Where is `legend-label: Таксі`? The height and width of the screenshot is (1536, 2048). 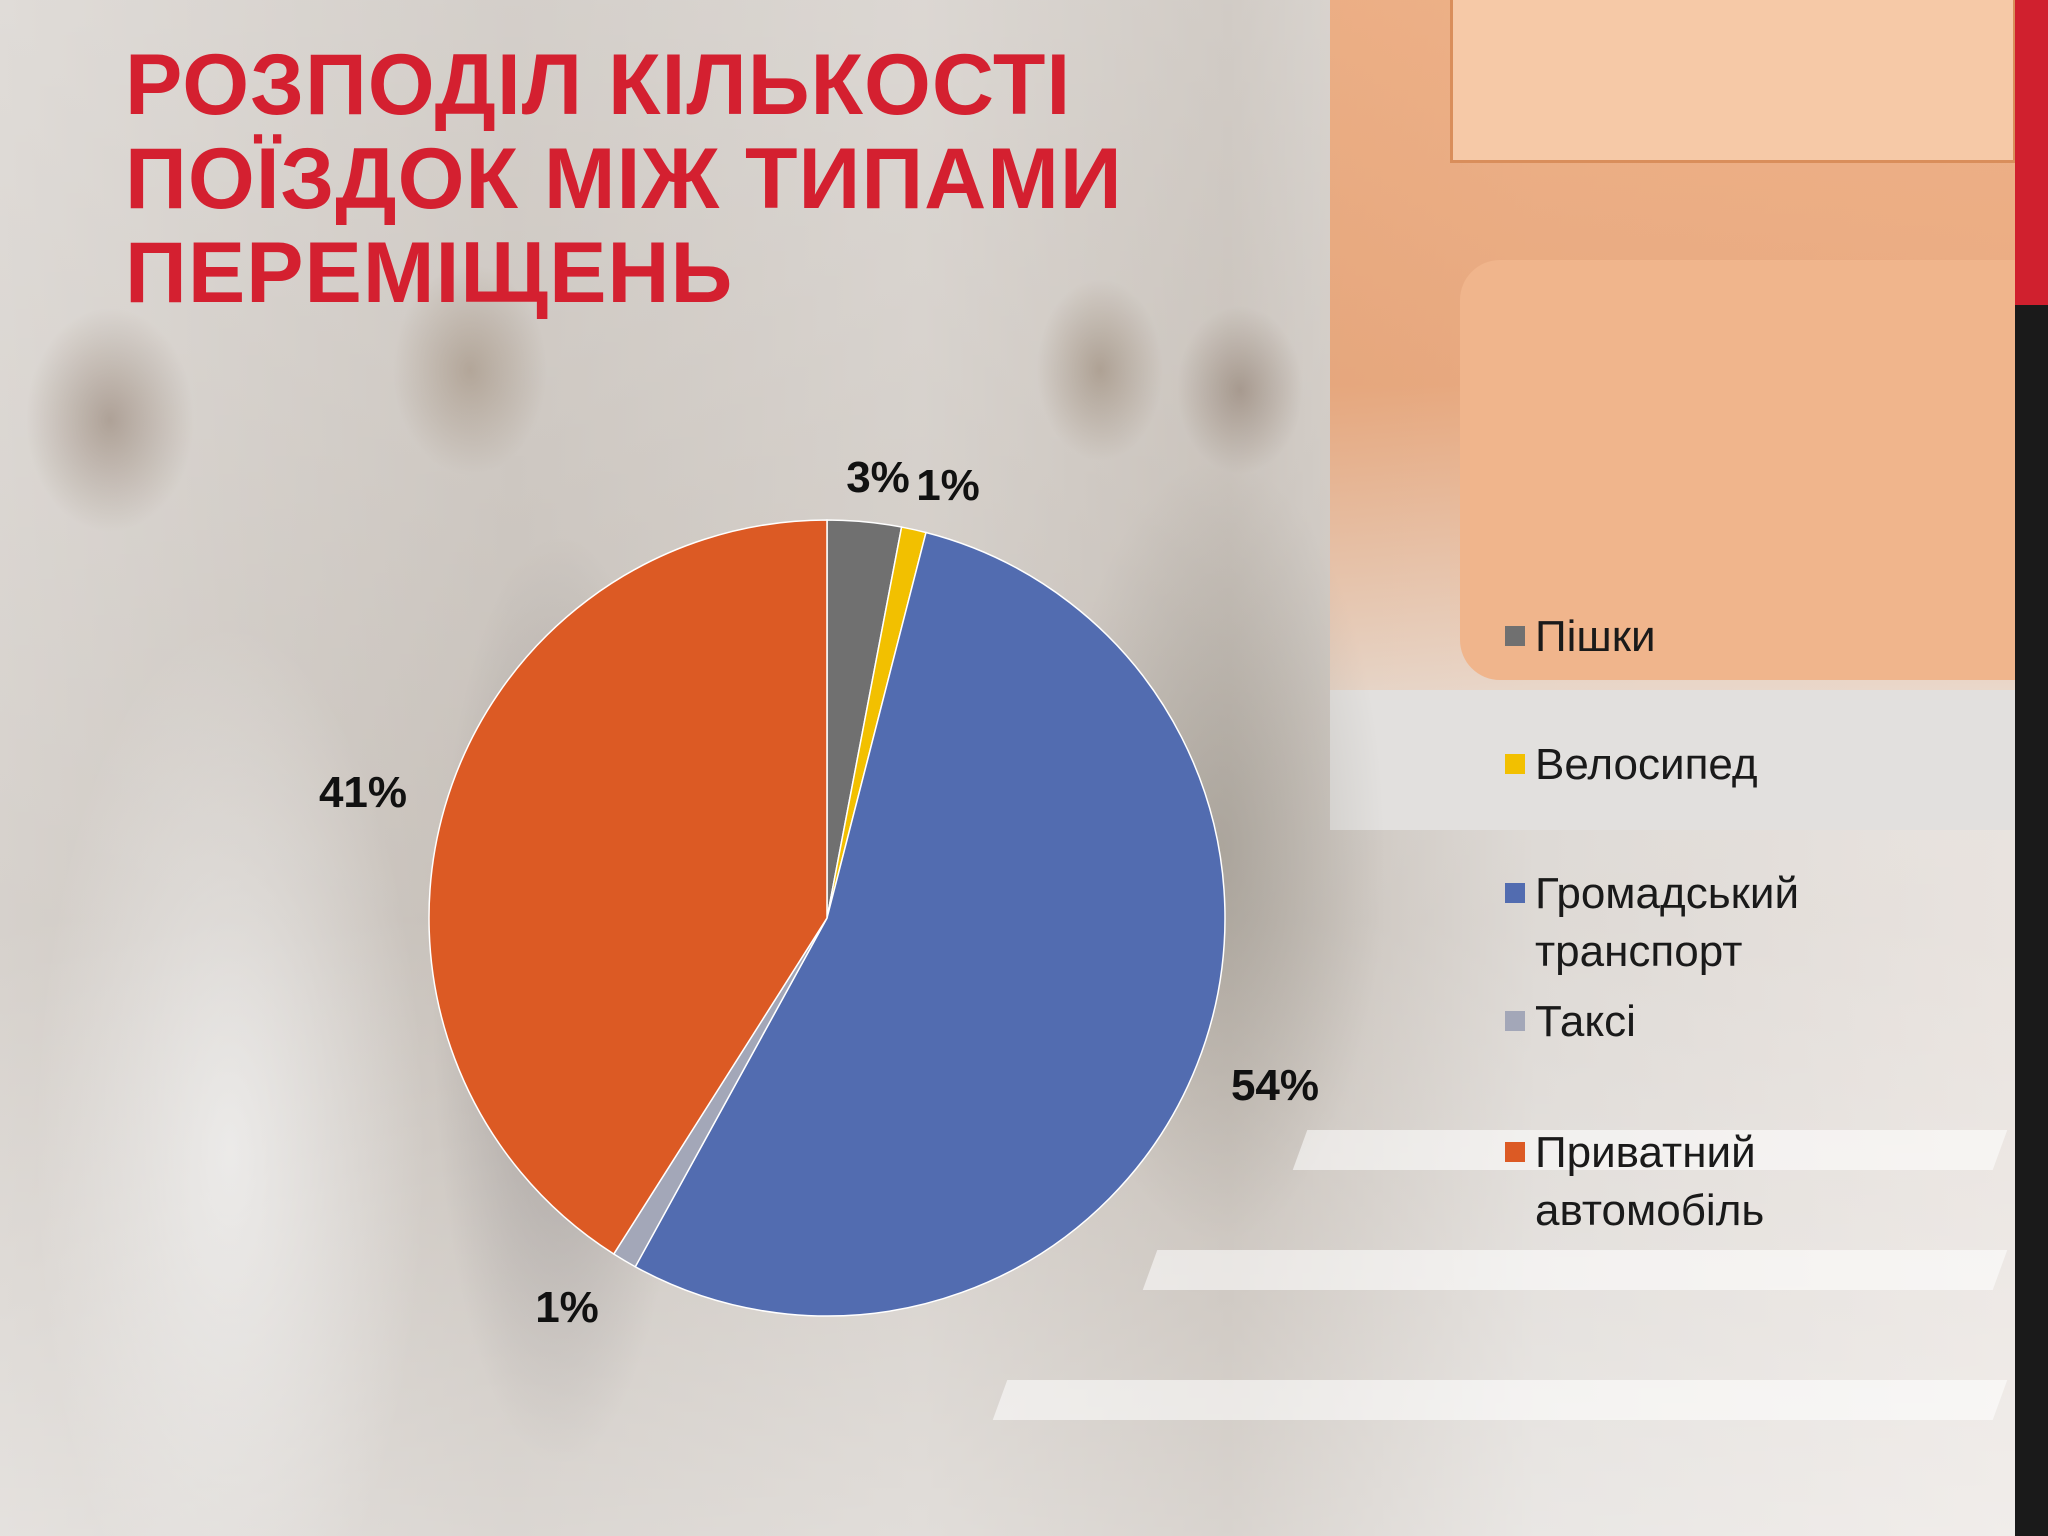
legend-label: Таксі is located at coordinates (1715, 1022).